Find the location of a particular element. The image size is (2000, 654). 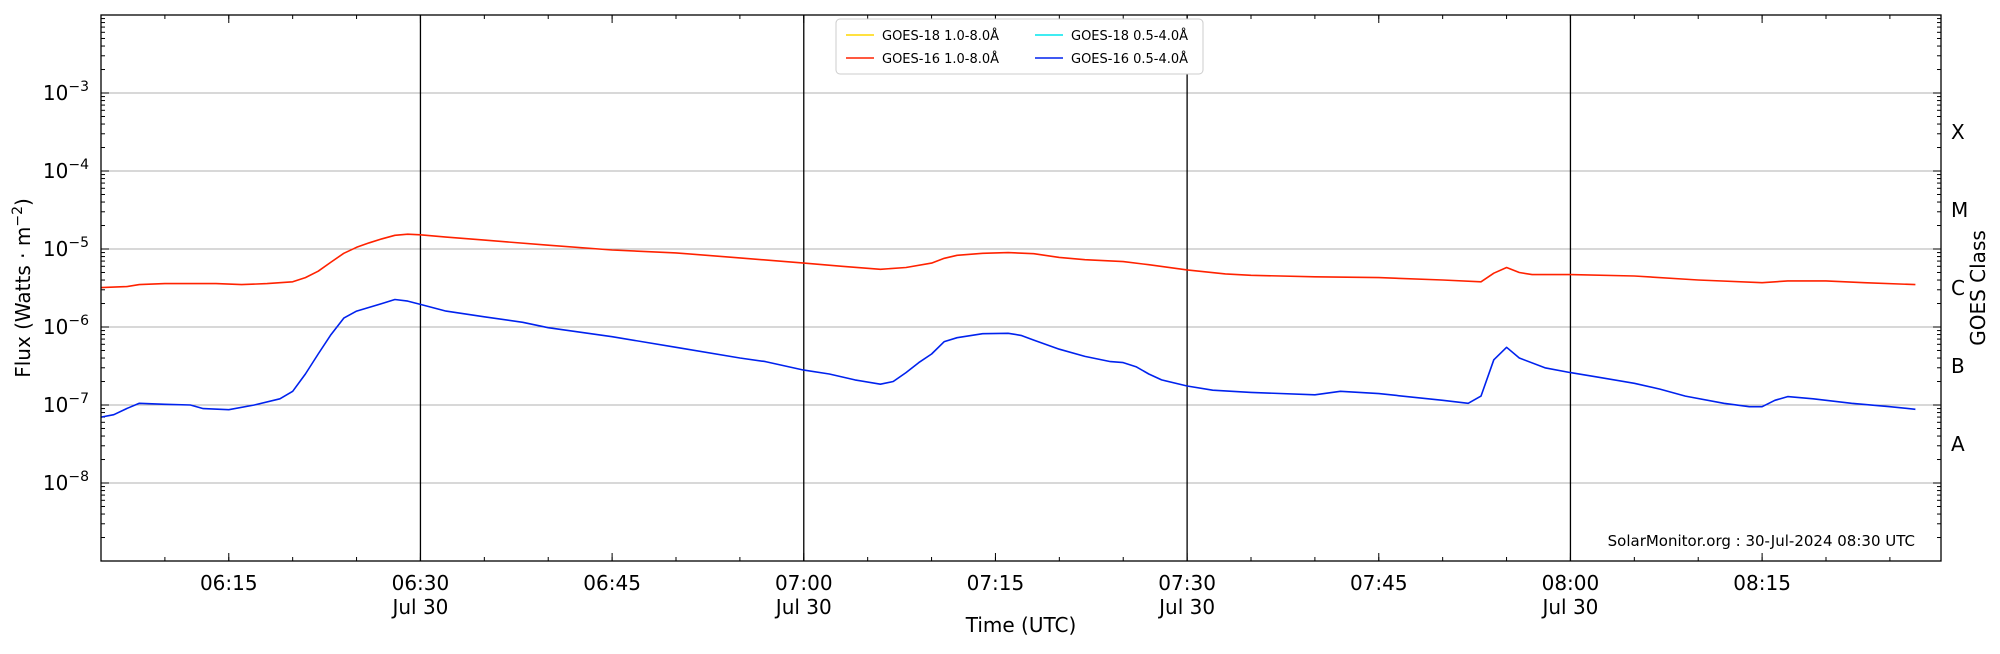

y-tick-label: 10⁻³ is located at coordinates (66, 92).